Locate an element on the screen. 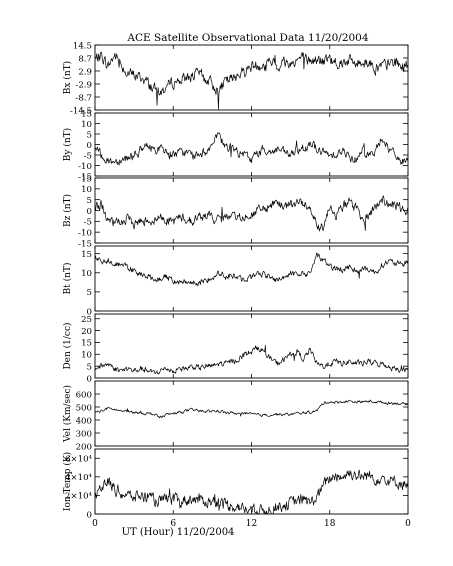 This screenshot has height=566, width=453. x-axis-layer: 0 6 12 18 0 is located at coordinates (251, 524).